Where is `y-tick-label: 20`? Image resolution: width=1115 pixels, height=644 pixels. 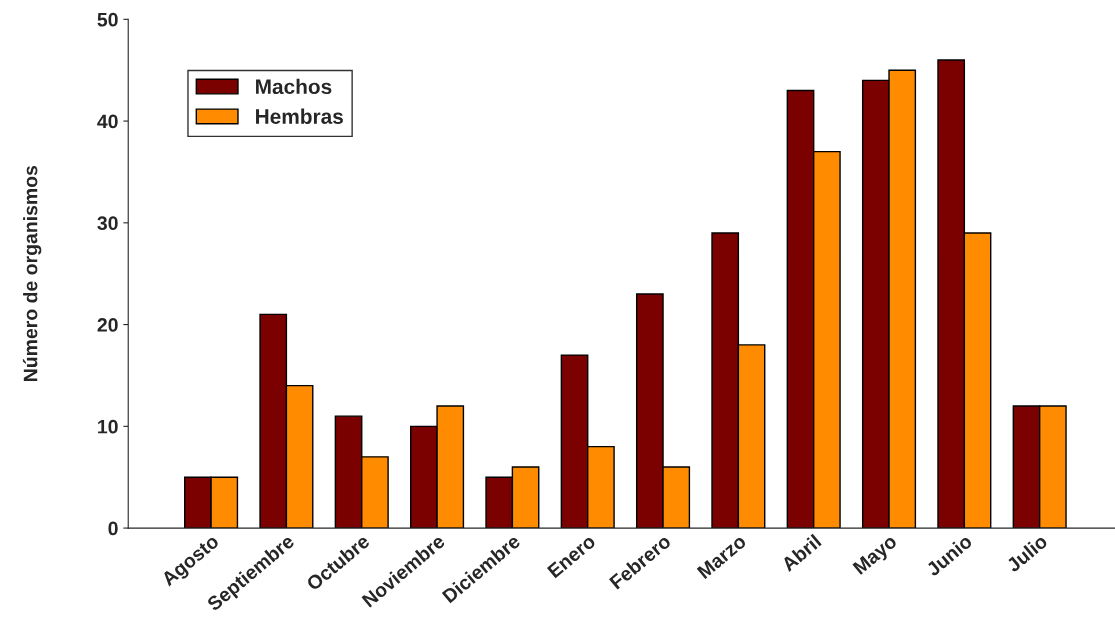 y-tick-label: 20 is located at coordinates (107, 325).